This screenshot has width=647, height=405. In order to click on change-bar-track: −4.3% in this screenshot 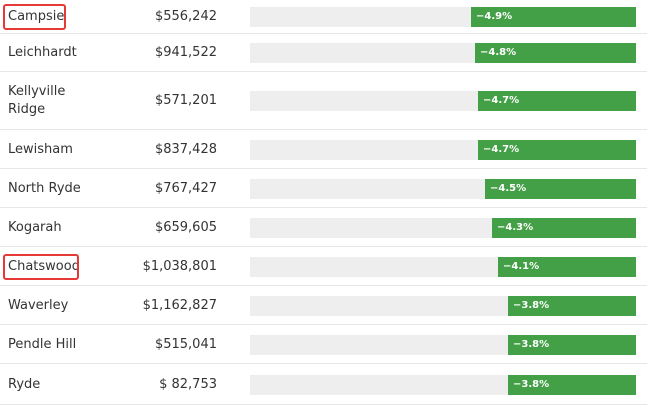, I will do `click(443, 227)`.